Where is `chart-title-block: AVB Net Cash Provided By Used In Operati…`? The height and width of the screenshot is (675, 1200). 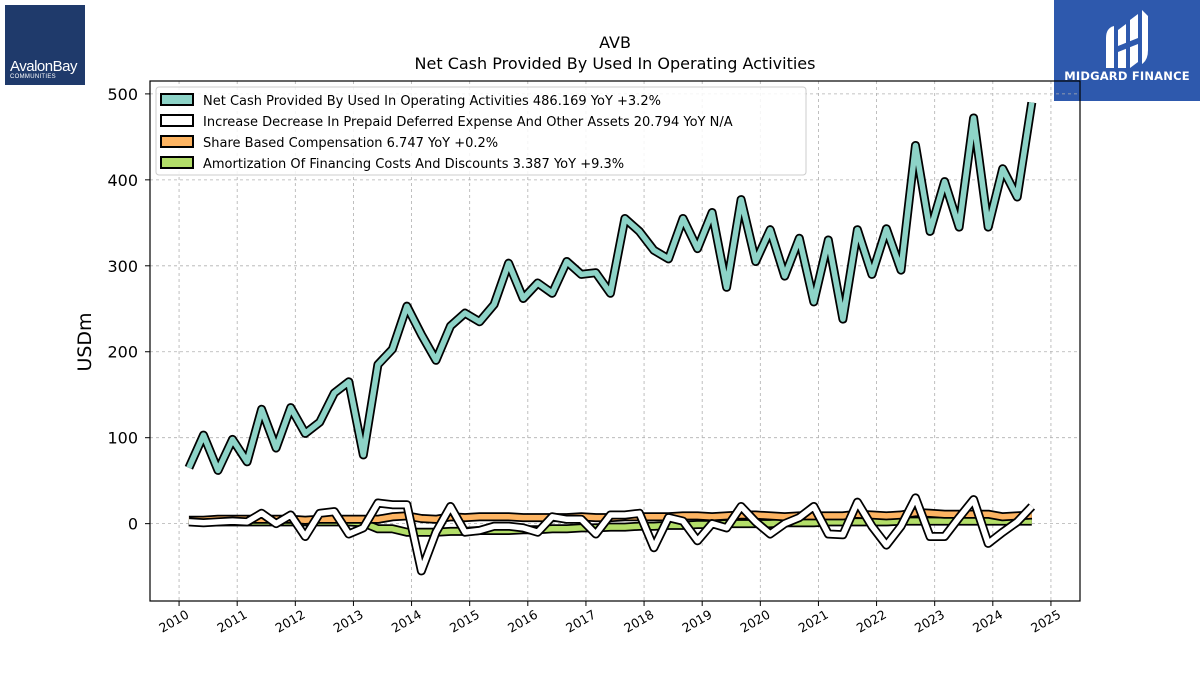 chart-title-block: AVB Net Cash Provided By Used In Operati… is located at coordinates (615, 53).